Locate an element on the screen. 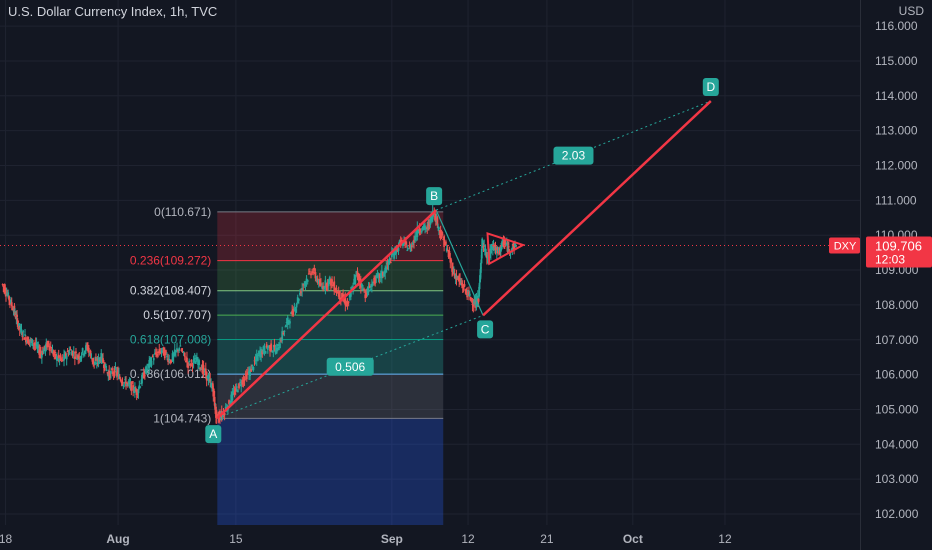  y-axis-tick-label: 115.000 is located at coordinates (896, 61).